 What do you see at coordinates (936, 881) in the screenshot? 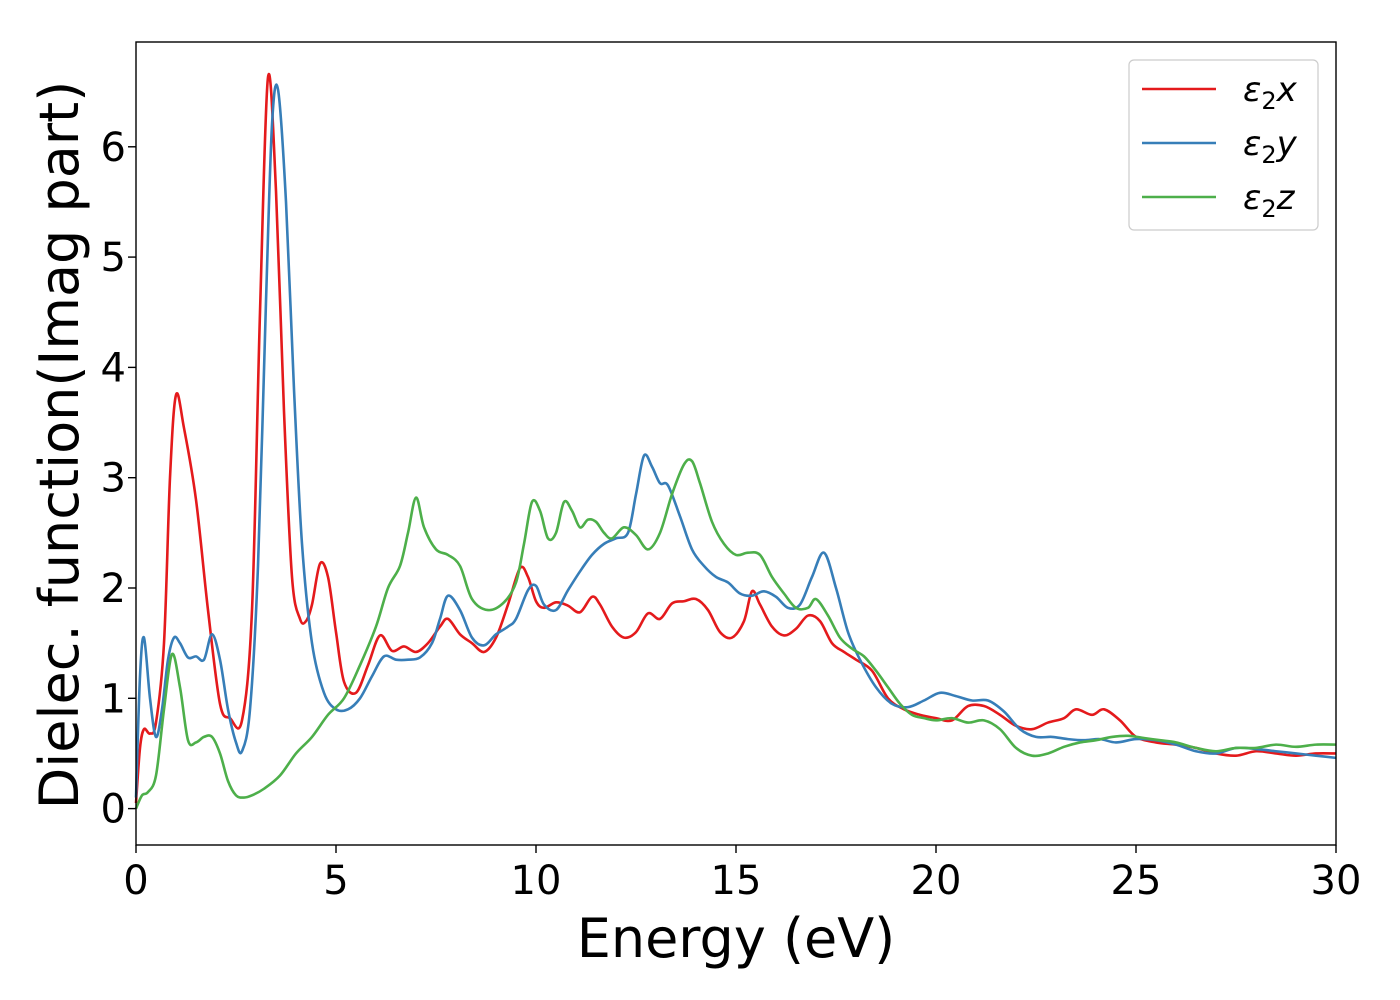
I see `x-tick-label: 20` at bounding box center [936, 881].